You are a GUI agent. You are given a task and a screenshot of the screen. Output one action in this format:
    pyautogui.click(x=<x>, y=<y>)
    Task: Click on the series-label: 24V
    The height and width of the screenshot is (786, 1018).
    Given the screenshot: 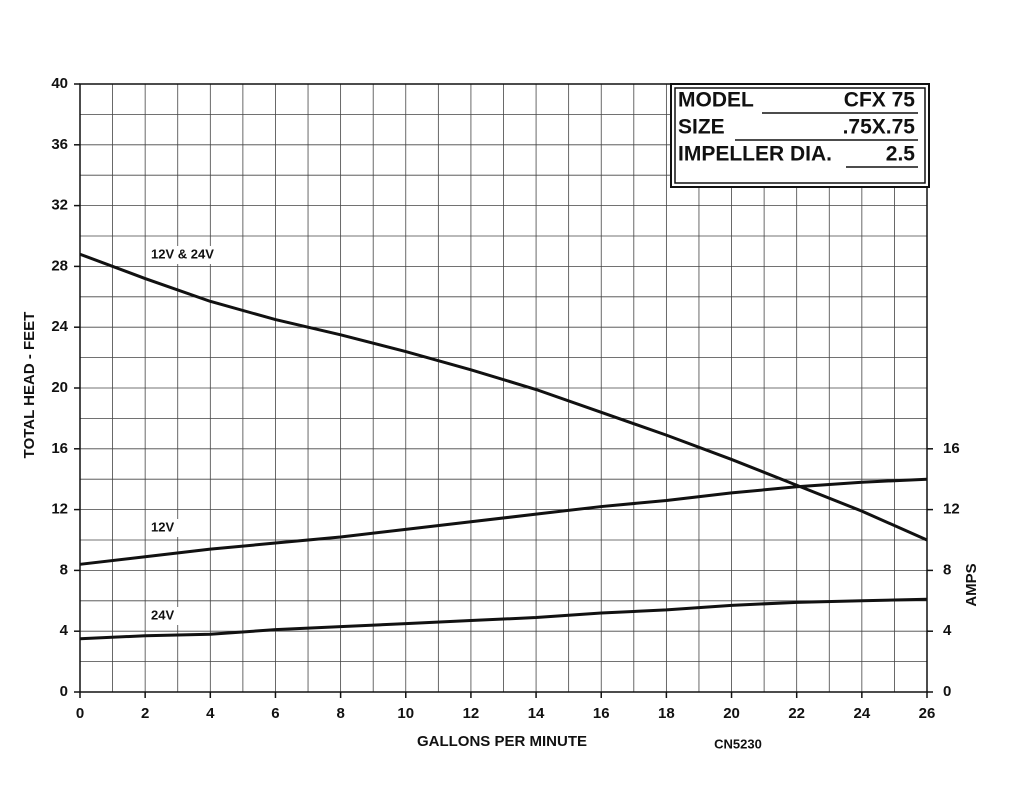 What is the action you would take?
    pyautogui.click(x=162, y=614)
    